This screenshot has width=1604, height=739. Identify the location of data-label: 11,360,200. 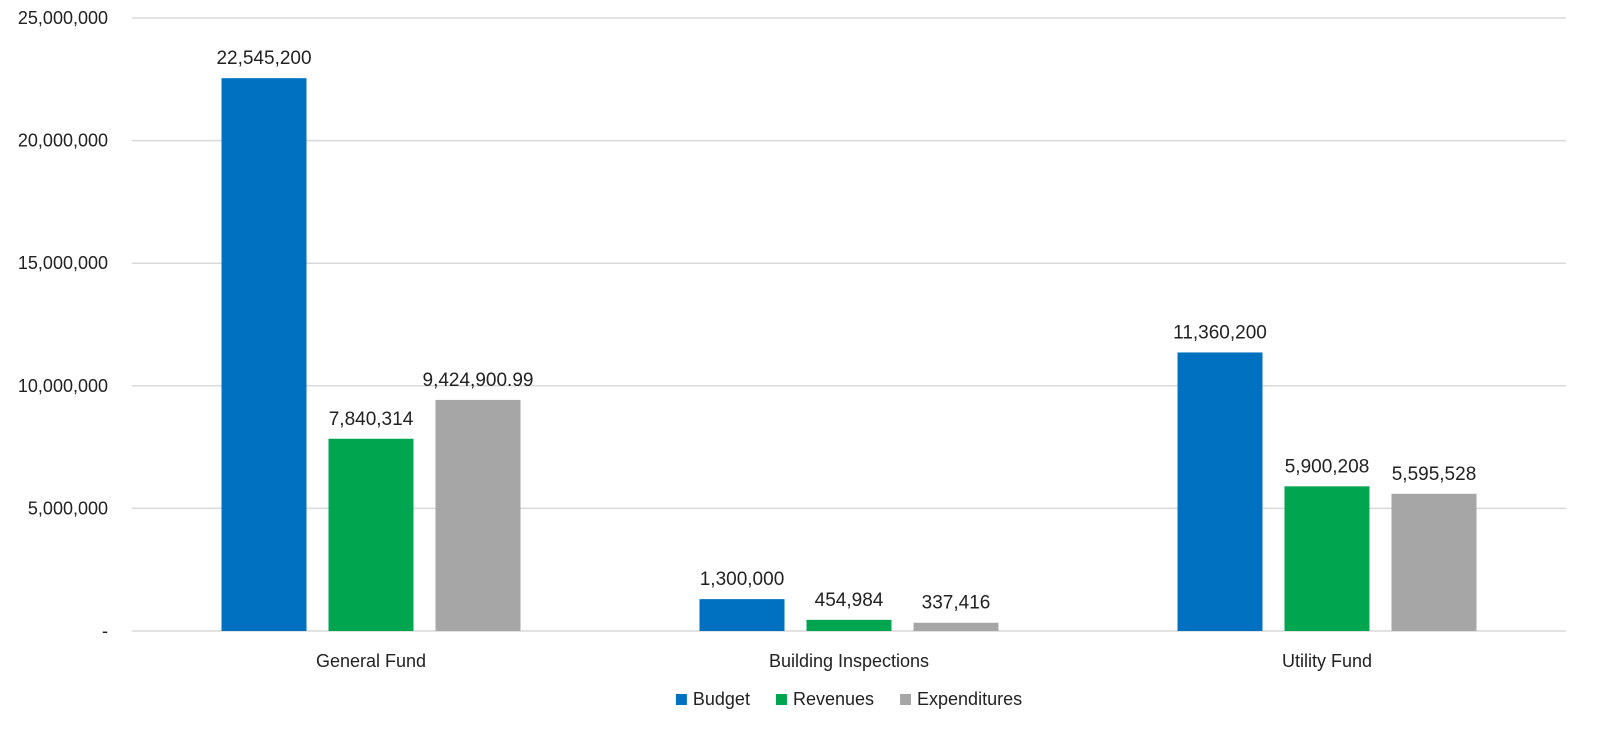
(1220, 332).